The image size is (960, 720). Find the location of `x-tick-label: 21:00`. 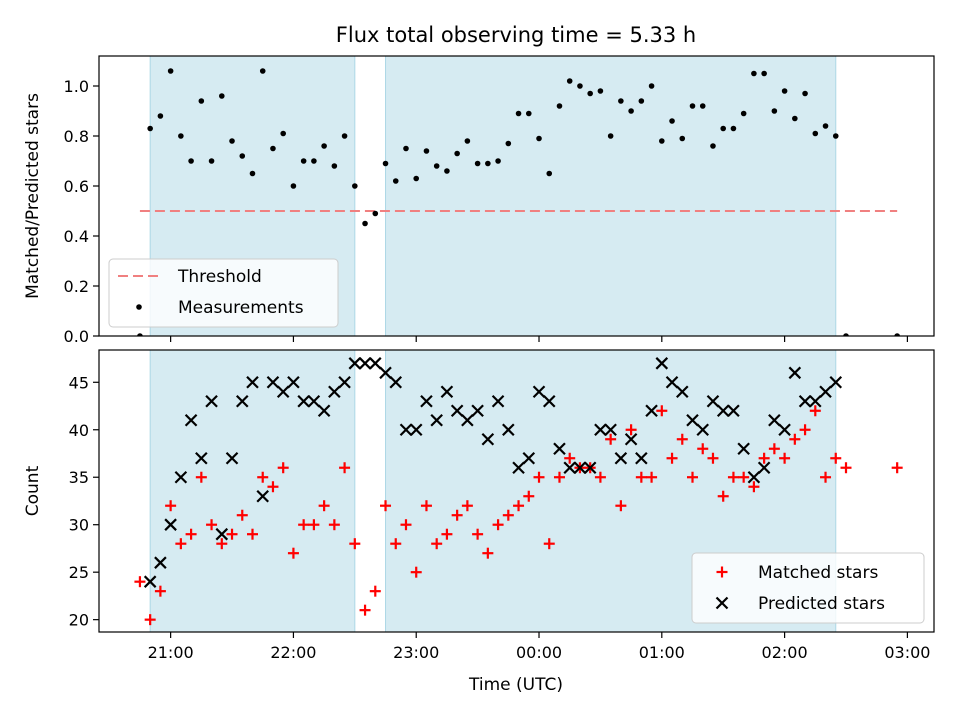

x-tick-label: 21:00 is located at coordinates (171, 652).